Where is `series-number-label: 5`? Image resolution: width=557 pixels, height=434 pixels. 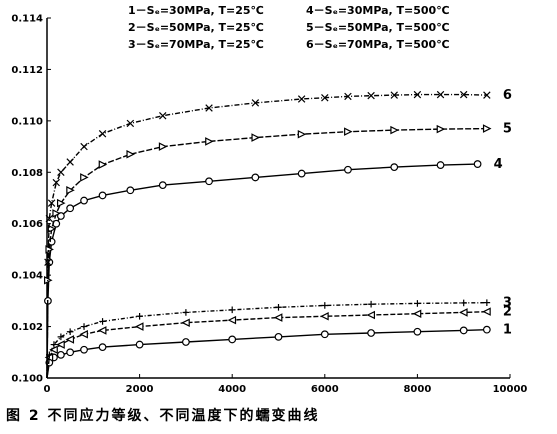
series-number-label: 5 is located at coordinates (507, 129).